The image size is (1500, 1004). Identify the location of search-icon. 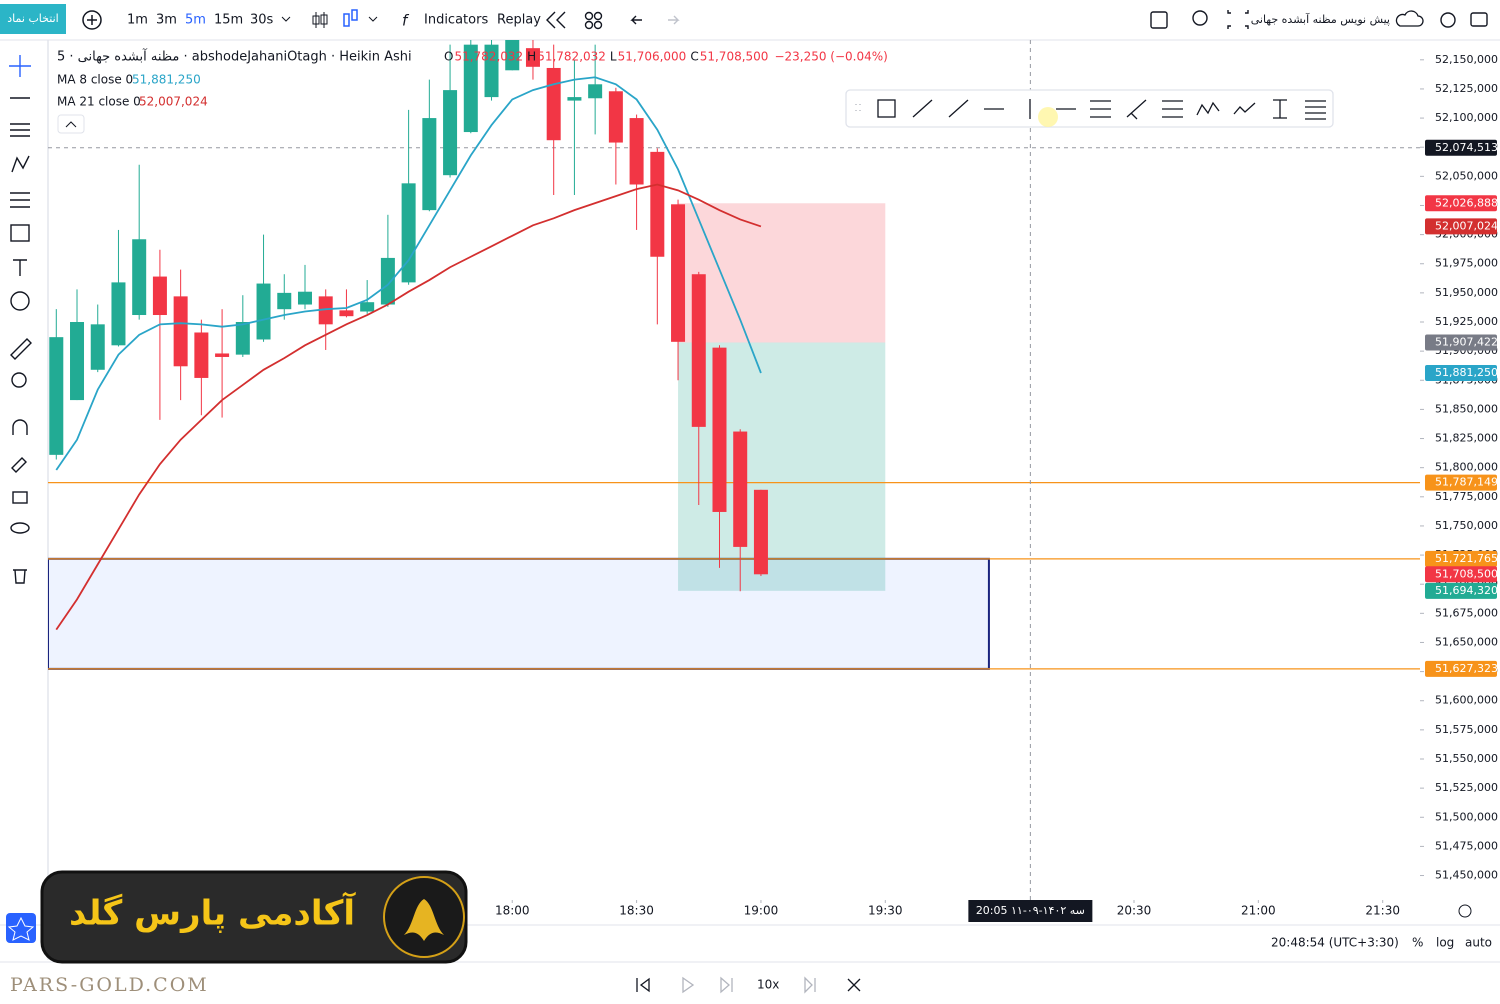
(1200, 18).